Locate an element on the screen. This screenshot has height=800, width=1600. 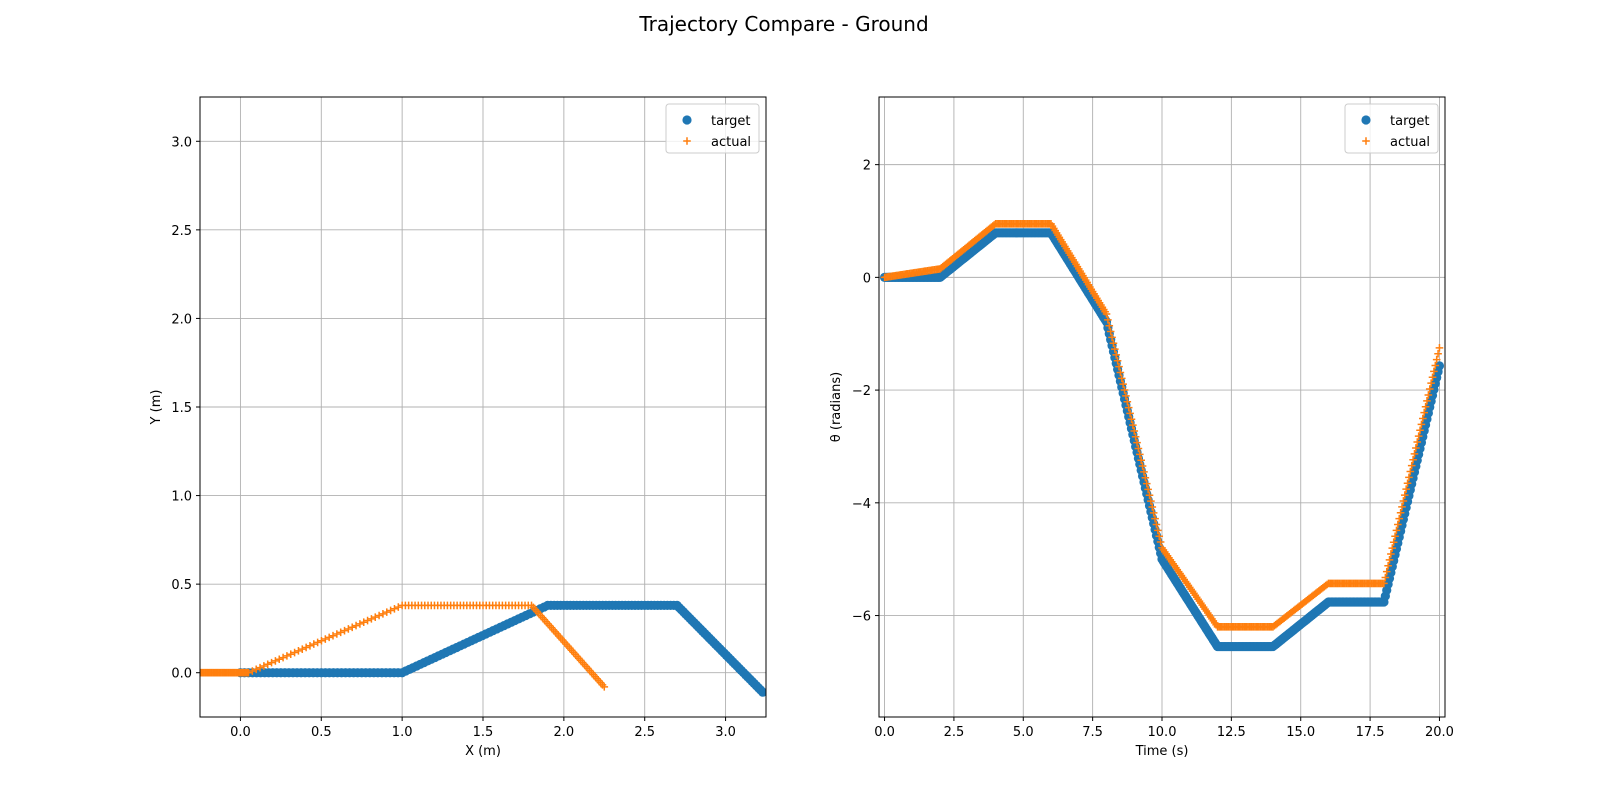
y-tick-label: −2 is located at coordinates (861, 391).